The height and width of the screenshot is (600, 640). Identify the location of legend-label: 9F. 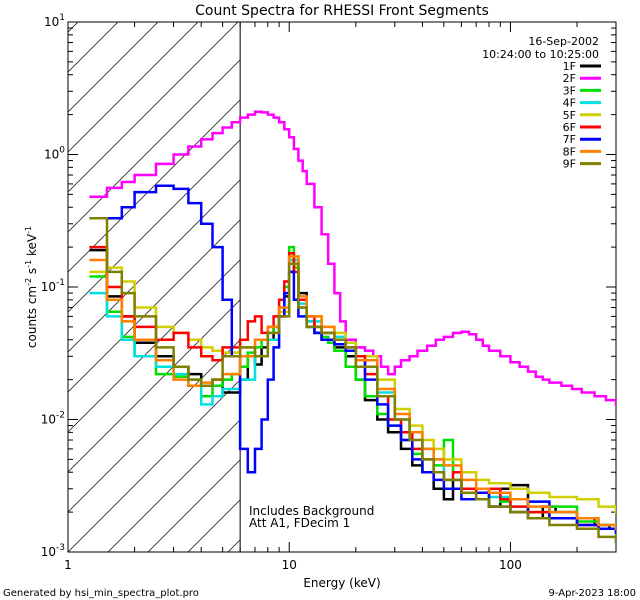
(569, 164).